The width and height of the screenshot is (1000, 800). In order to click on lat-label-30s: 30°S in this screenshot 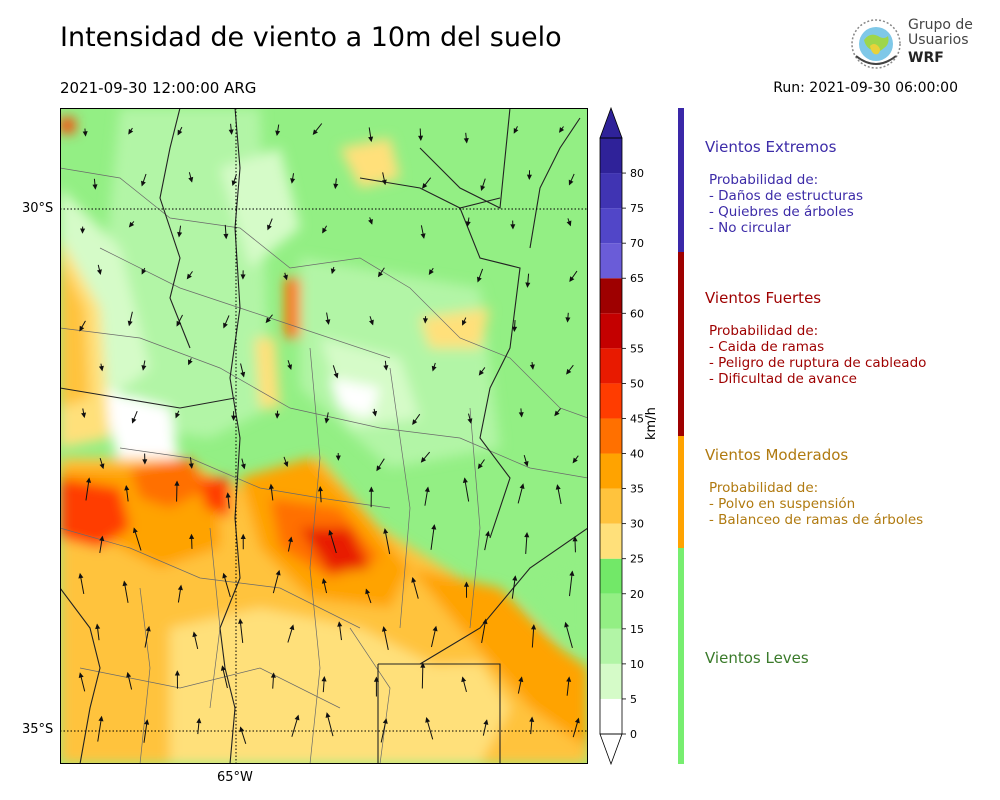, I will do `click(38, 208)`.